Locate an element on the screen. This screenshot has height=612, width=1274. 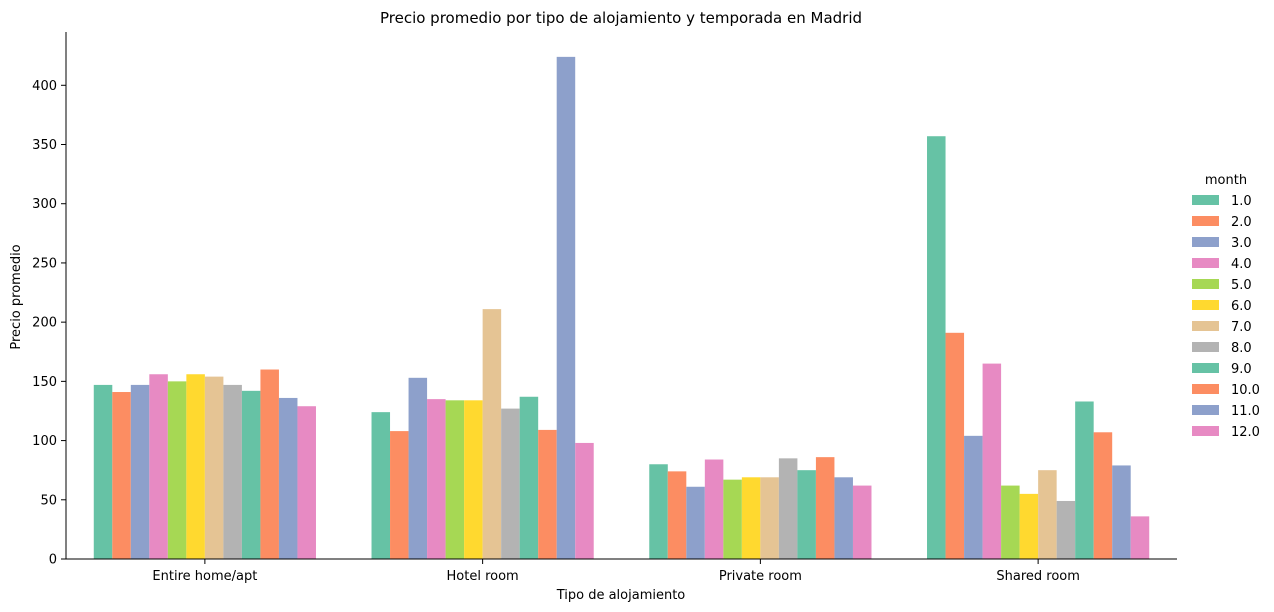
y-tick-label: 300 is located at coordinates (44, 204).